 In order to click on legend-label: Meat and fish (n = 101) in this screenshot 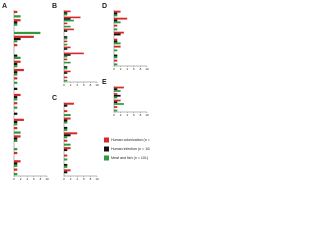, I will do `click(129, 158)`.